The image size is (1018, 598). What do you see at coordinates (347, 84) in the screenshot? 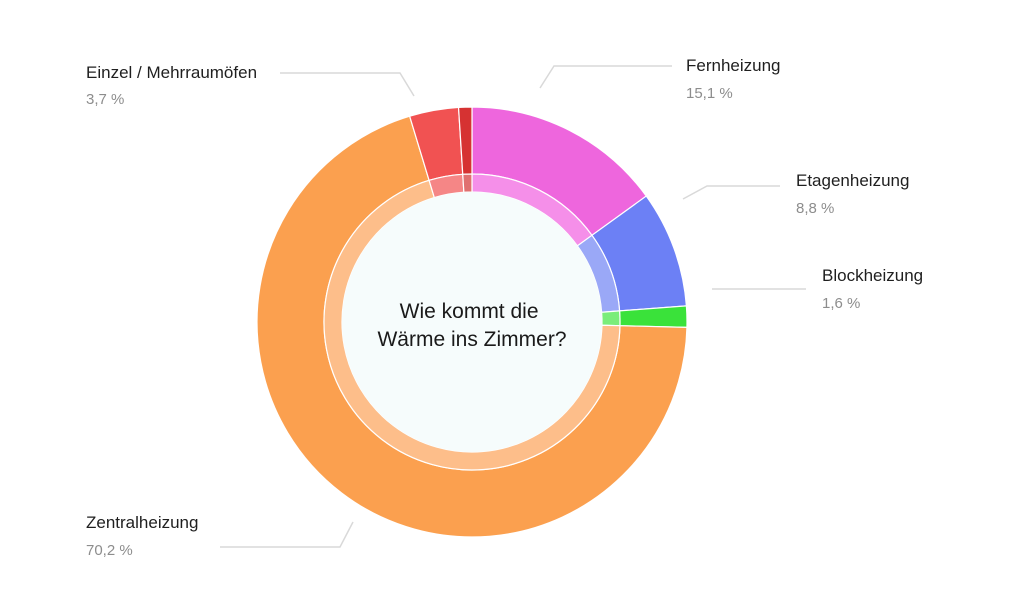
I see `leader-line-einzel-mehrraumoefen` at bounding box center [347, 84].